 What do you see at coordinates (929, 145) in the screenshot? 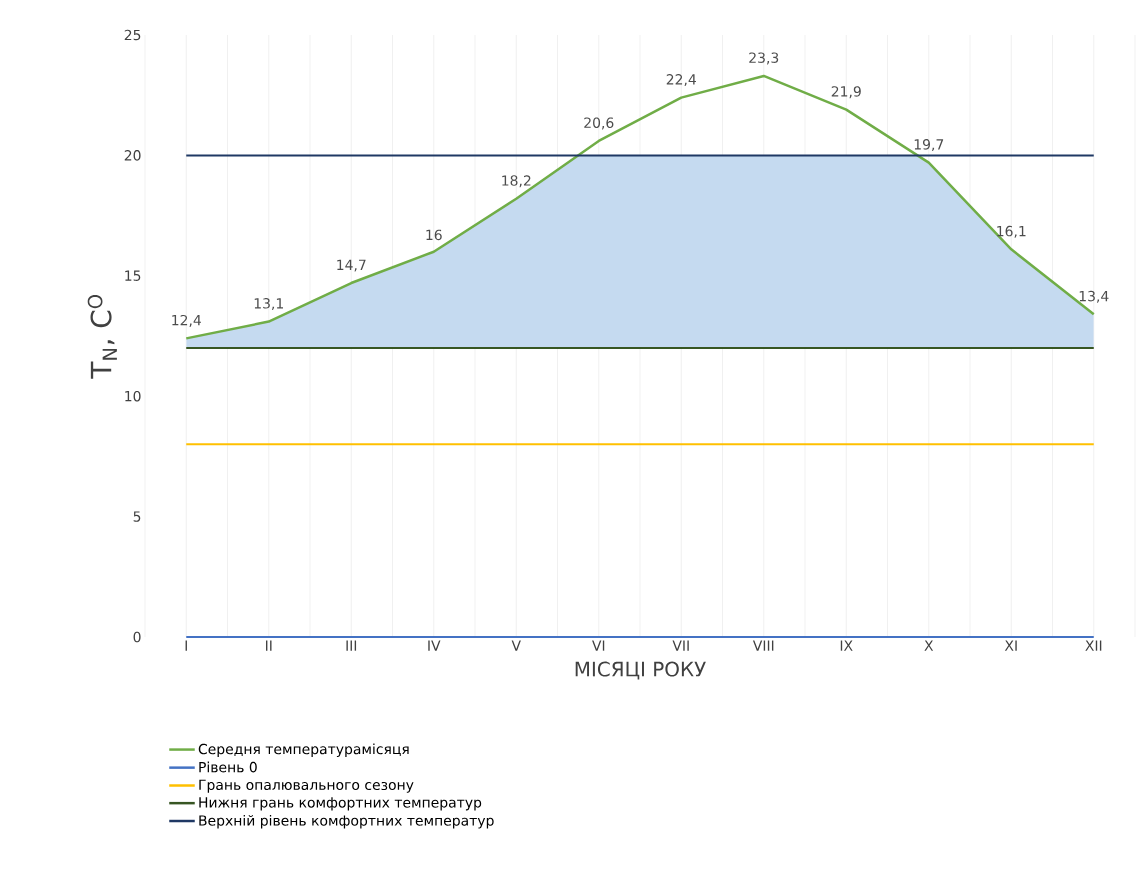
I see `data-label: 19,7` at bounding box center [929, 145].